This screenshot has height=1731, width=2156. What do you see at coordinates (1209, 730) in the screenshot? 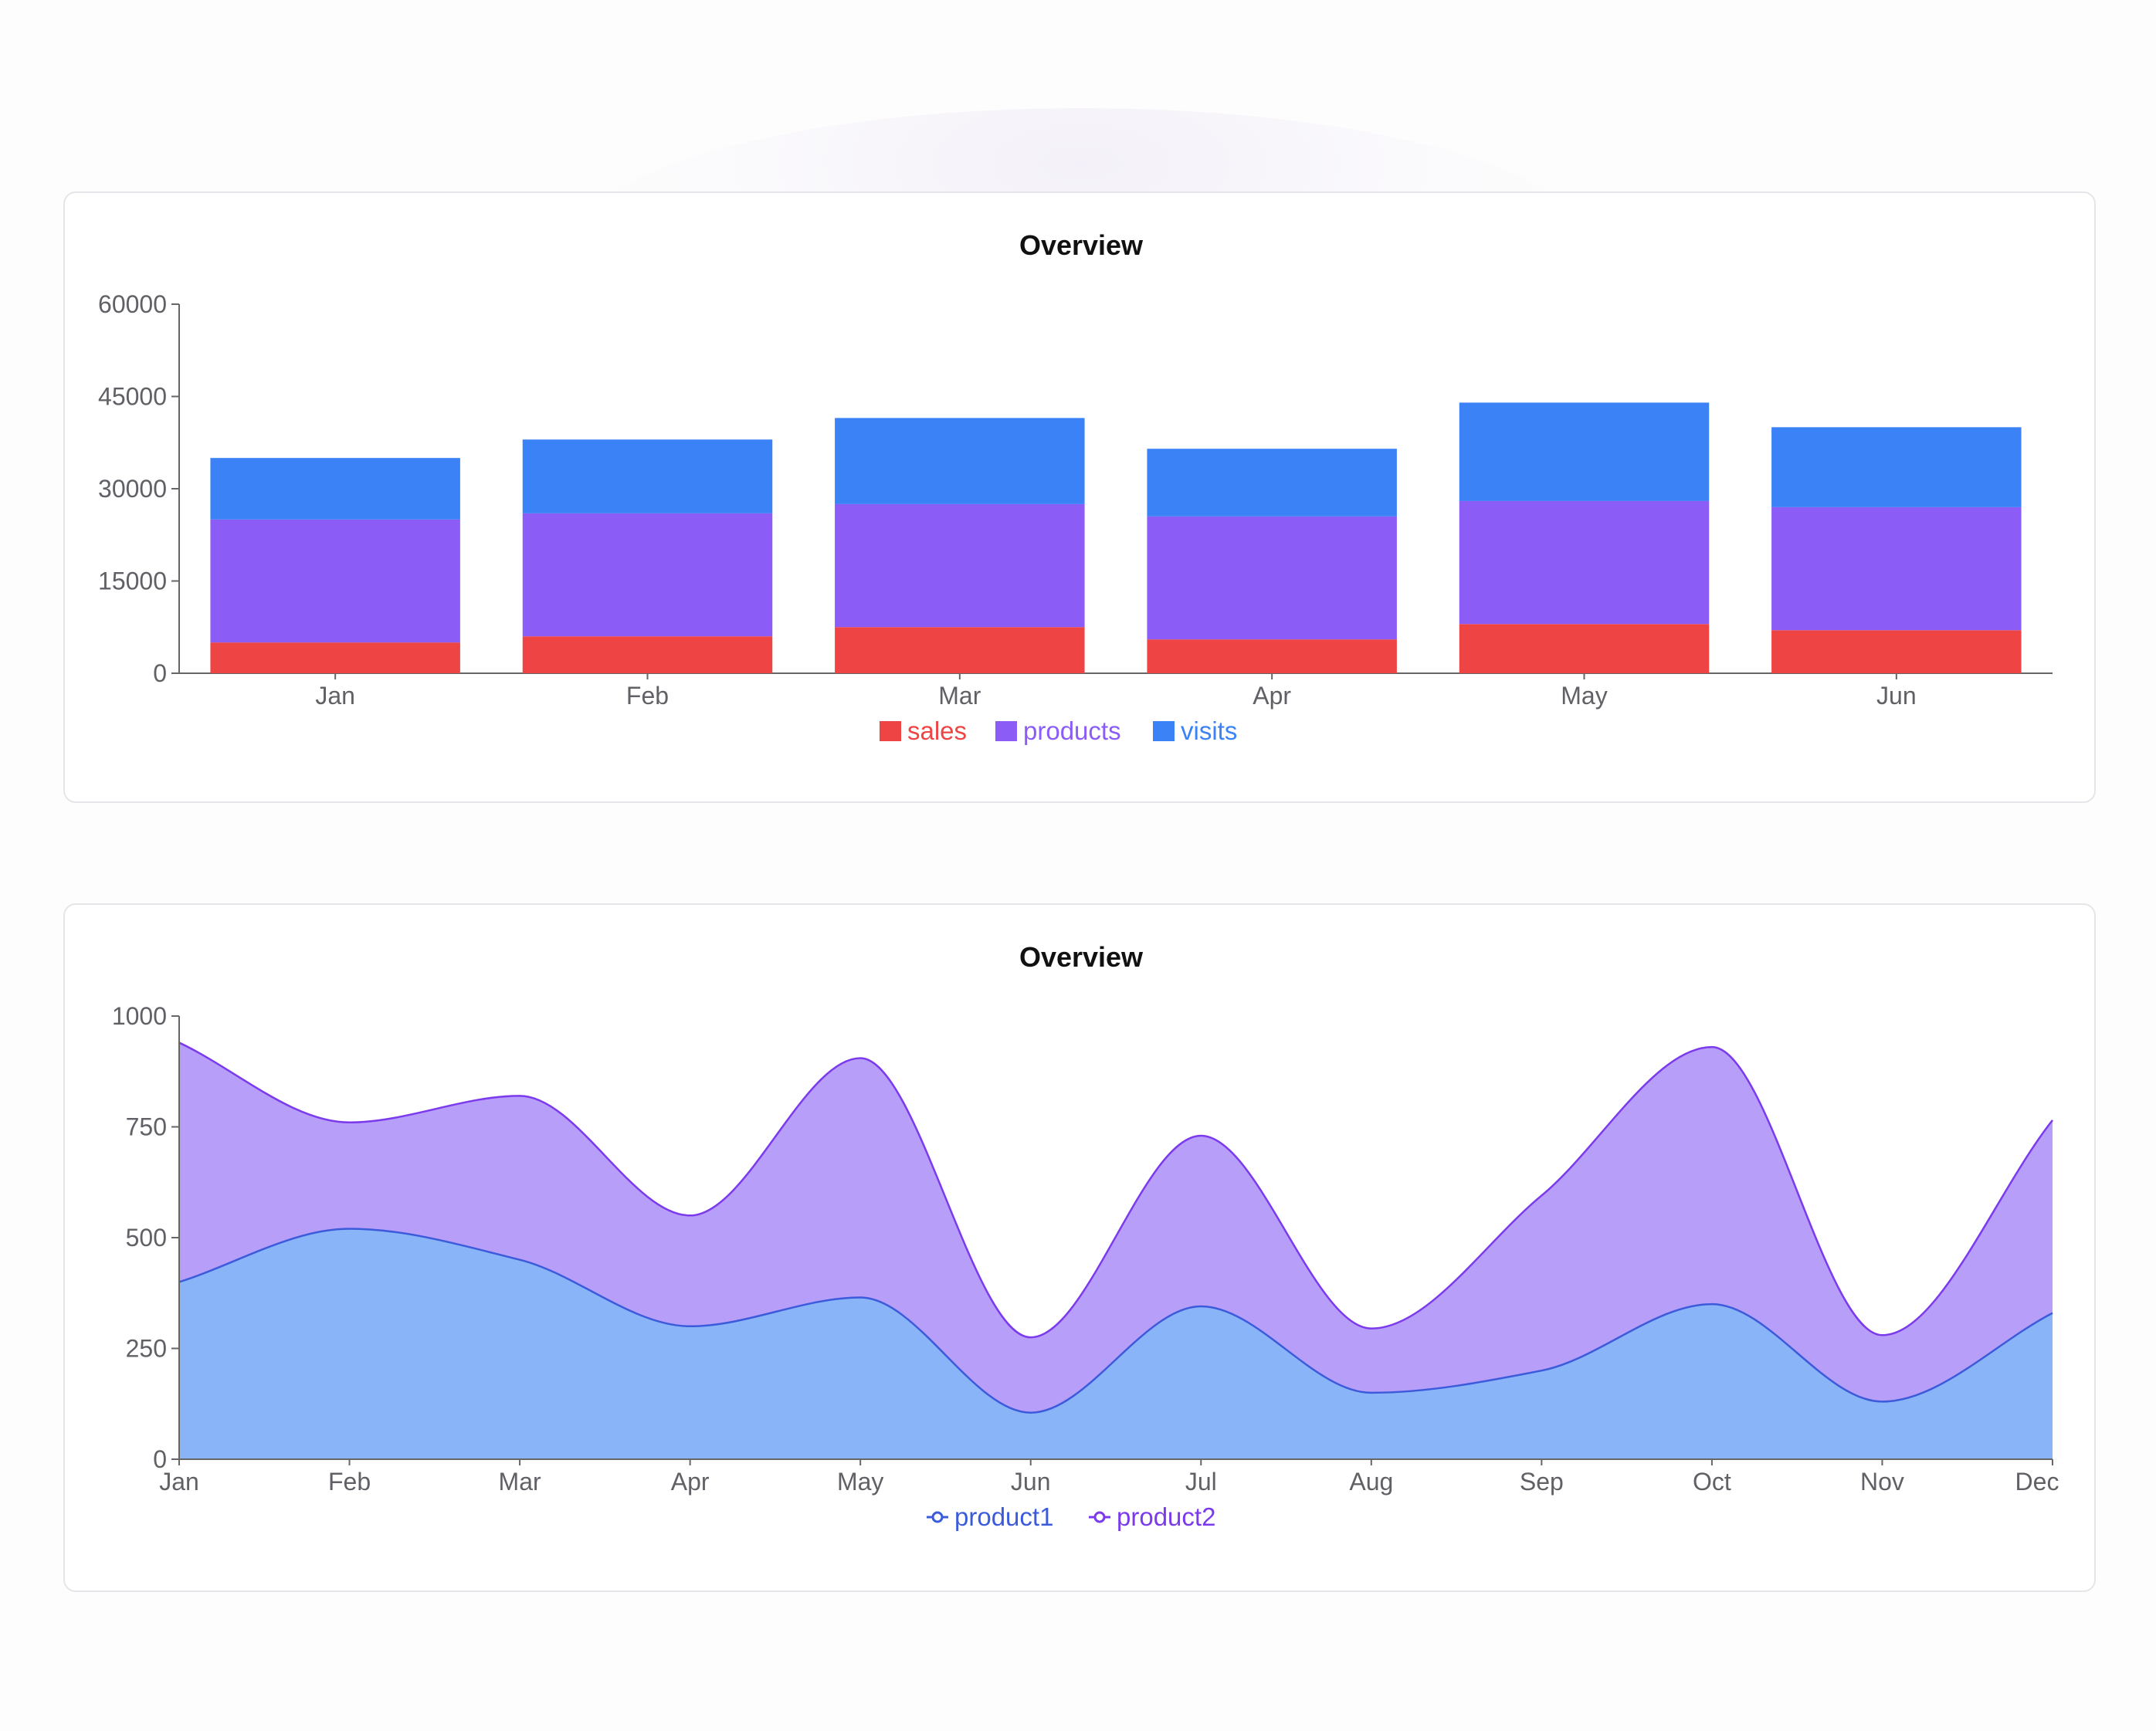
I see `legend-label-visits: visits` at bounding box center [1209, 730].